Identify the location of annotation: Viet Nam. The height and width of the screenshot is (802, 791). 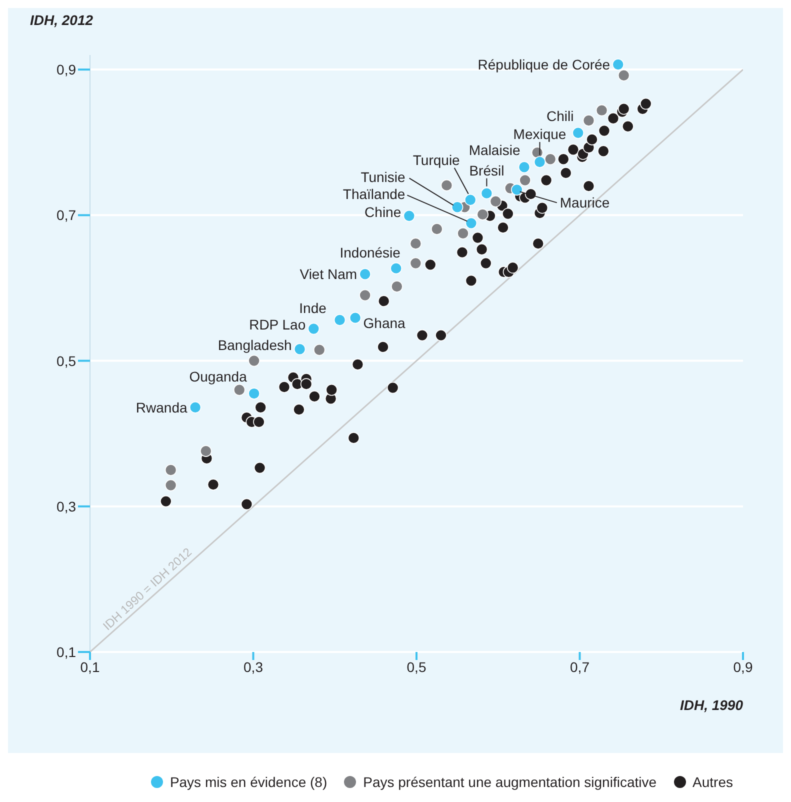
(329, 274).